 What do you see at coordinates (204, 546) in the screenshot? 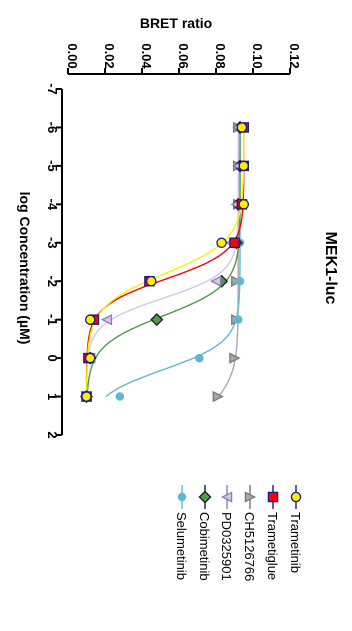
I see `legend-label: Cobimetinib` at bounding box center [204, 546].